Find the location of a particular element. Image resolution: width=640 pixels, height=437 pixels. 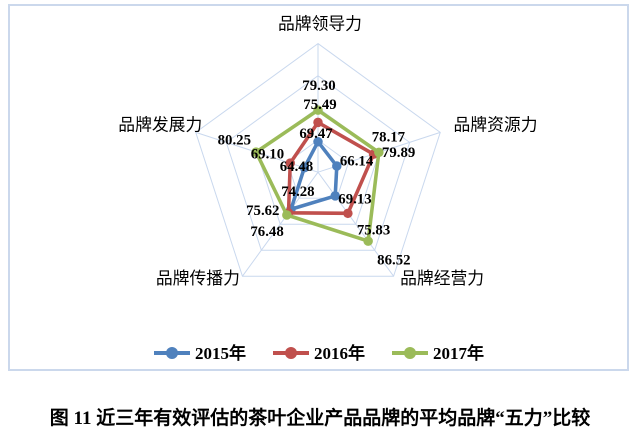

value-label: 69.13 is located at coordinates (354, 199).